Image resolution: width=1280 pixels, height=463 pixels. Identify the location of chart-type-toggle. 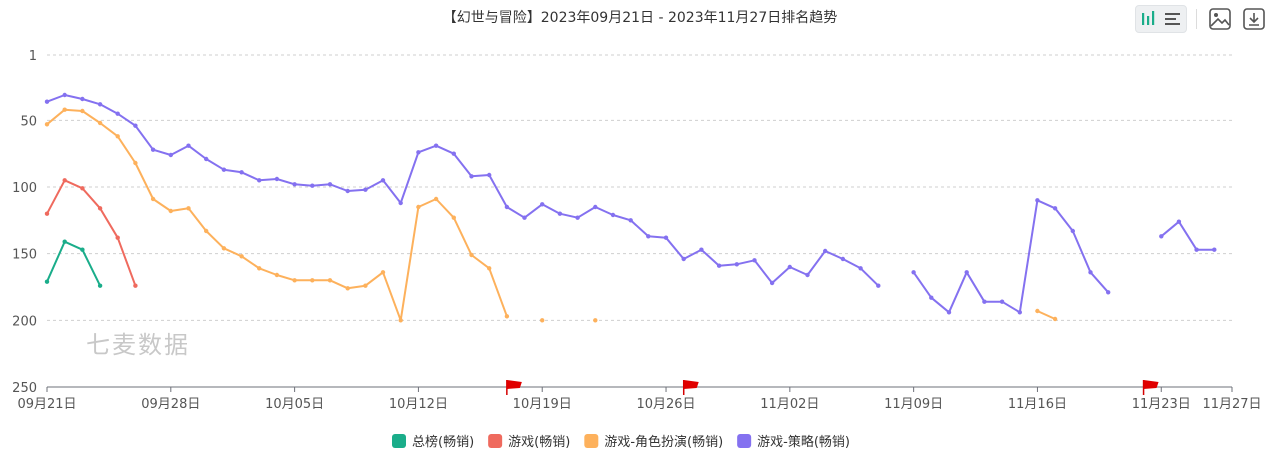
(1161, 19).